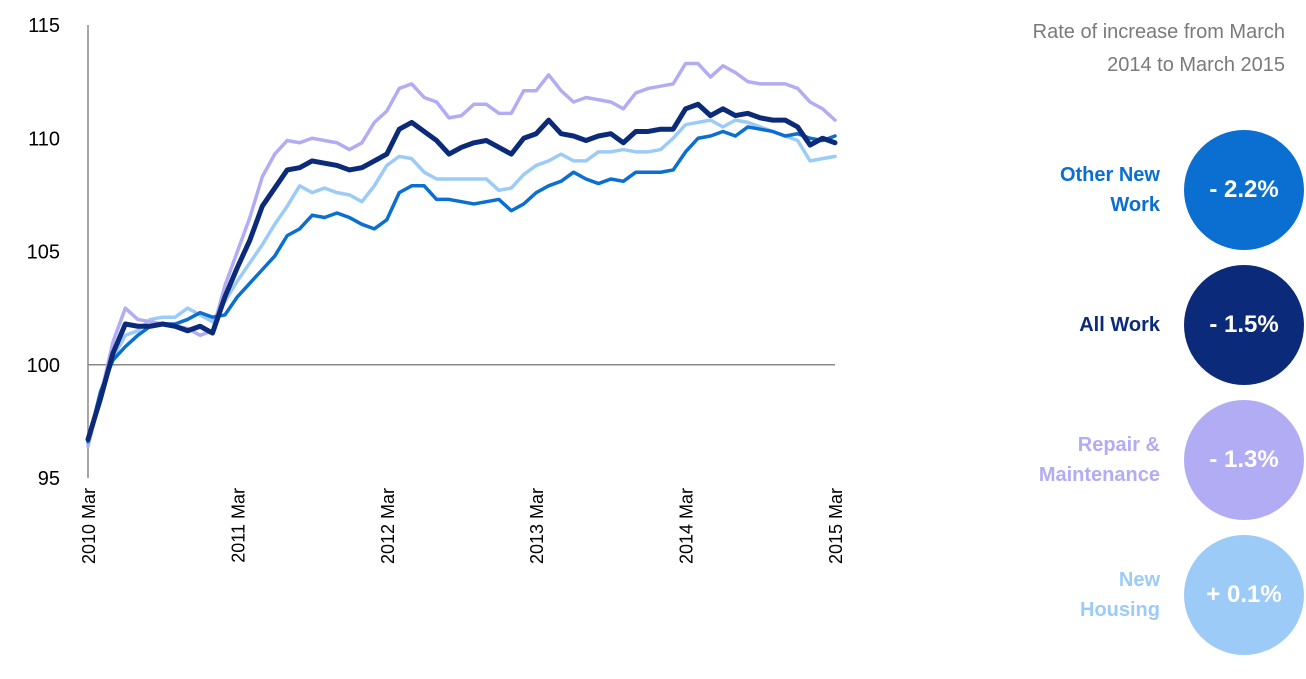 This screenshot has width=1306, height=679. I want to click on rate-label: - 1.5%, so click(1244, 324).